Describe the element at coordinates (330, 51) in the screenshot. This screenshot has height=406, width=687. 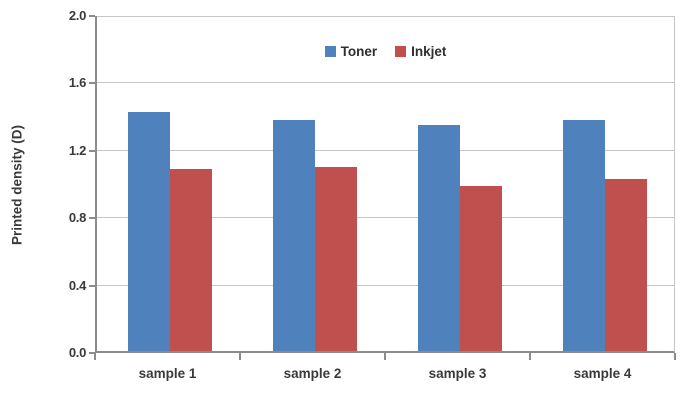
I see `toner-swatch-icon` at that location.